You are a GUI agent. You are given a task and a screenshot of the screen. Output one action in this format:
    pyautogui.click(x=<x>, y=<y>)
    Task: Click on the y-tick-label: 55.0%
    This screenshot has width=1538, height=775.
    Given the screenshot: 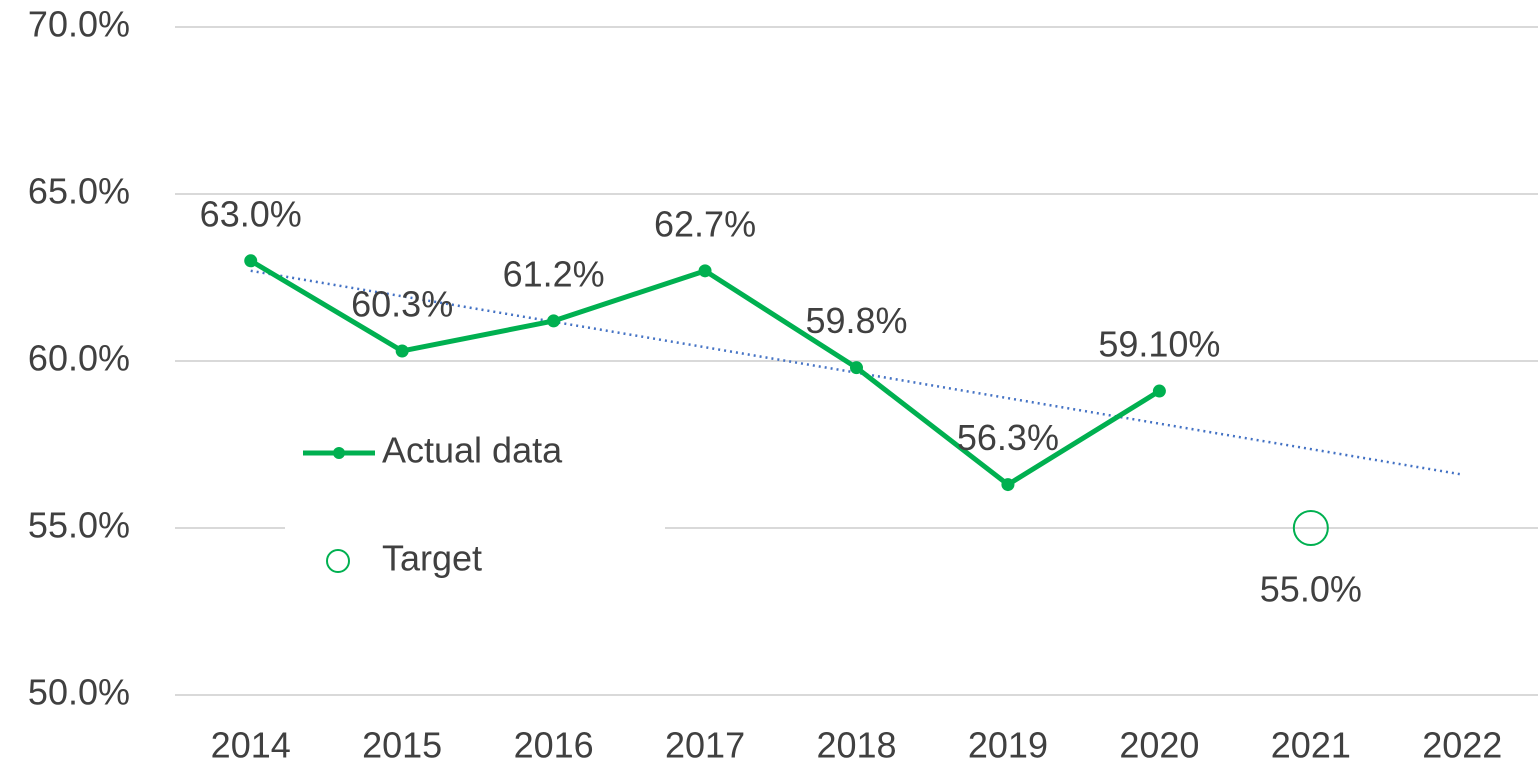 What is the action you would take?
    pyautogui.click(x=79, y=525)
    